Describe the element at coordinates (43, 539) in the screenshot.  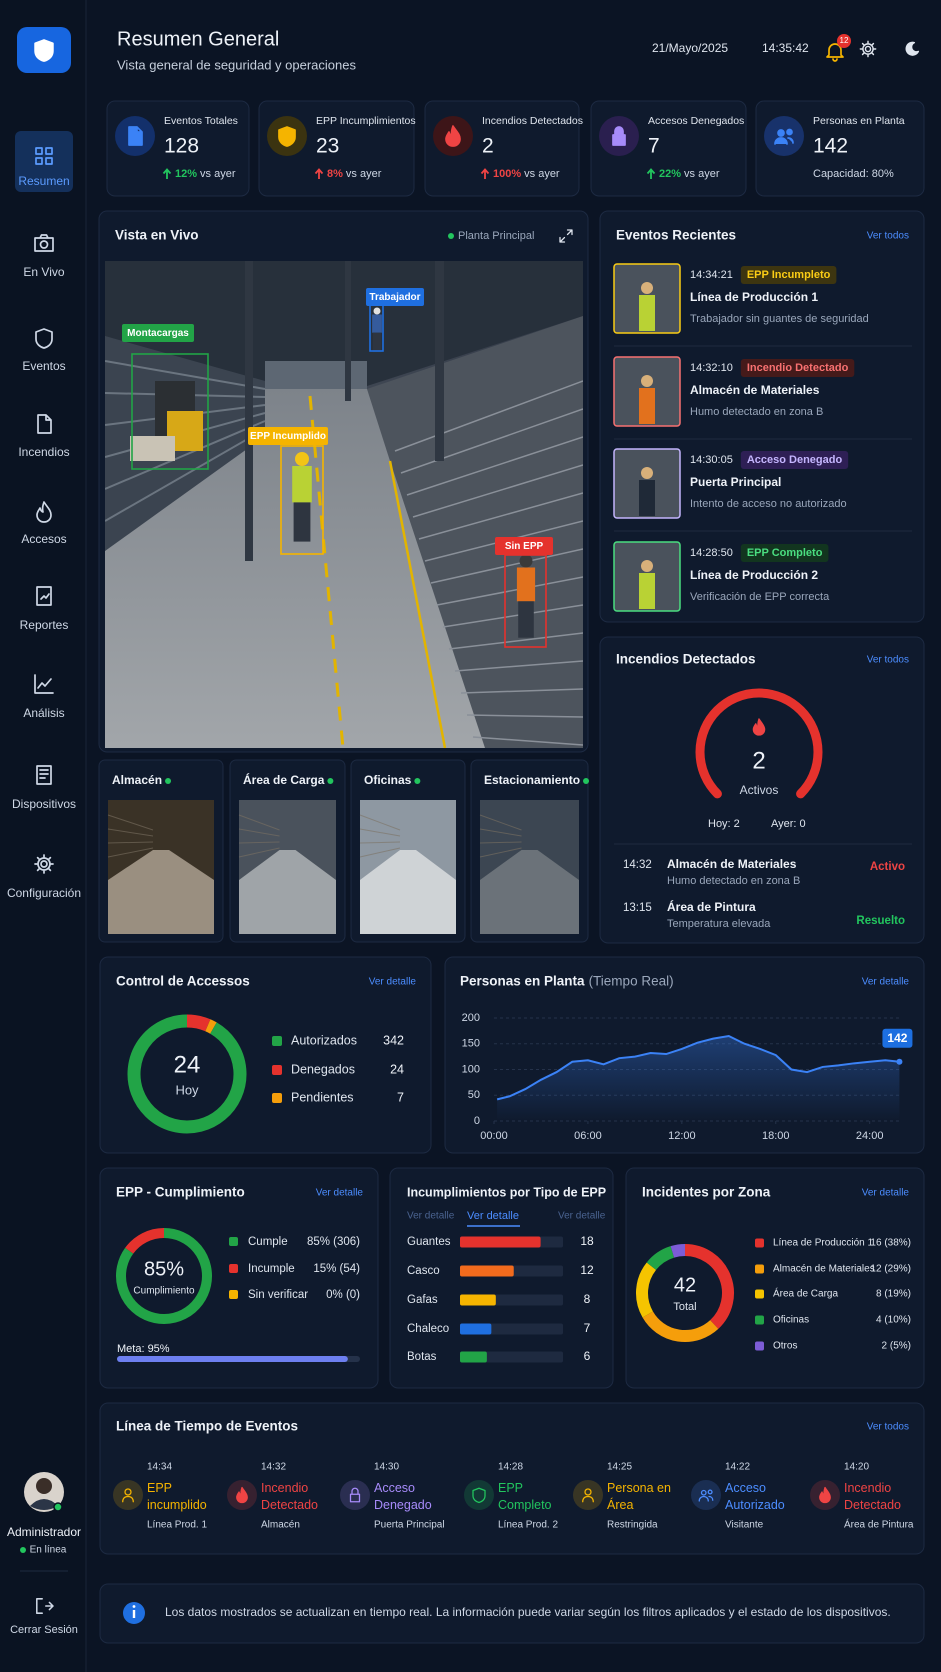
I see `nav-label: Accesos` at that location.